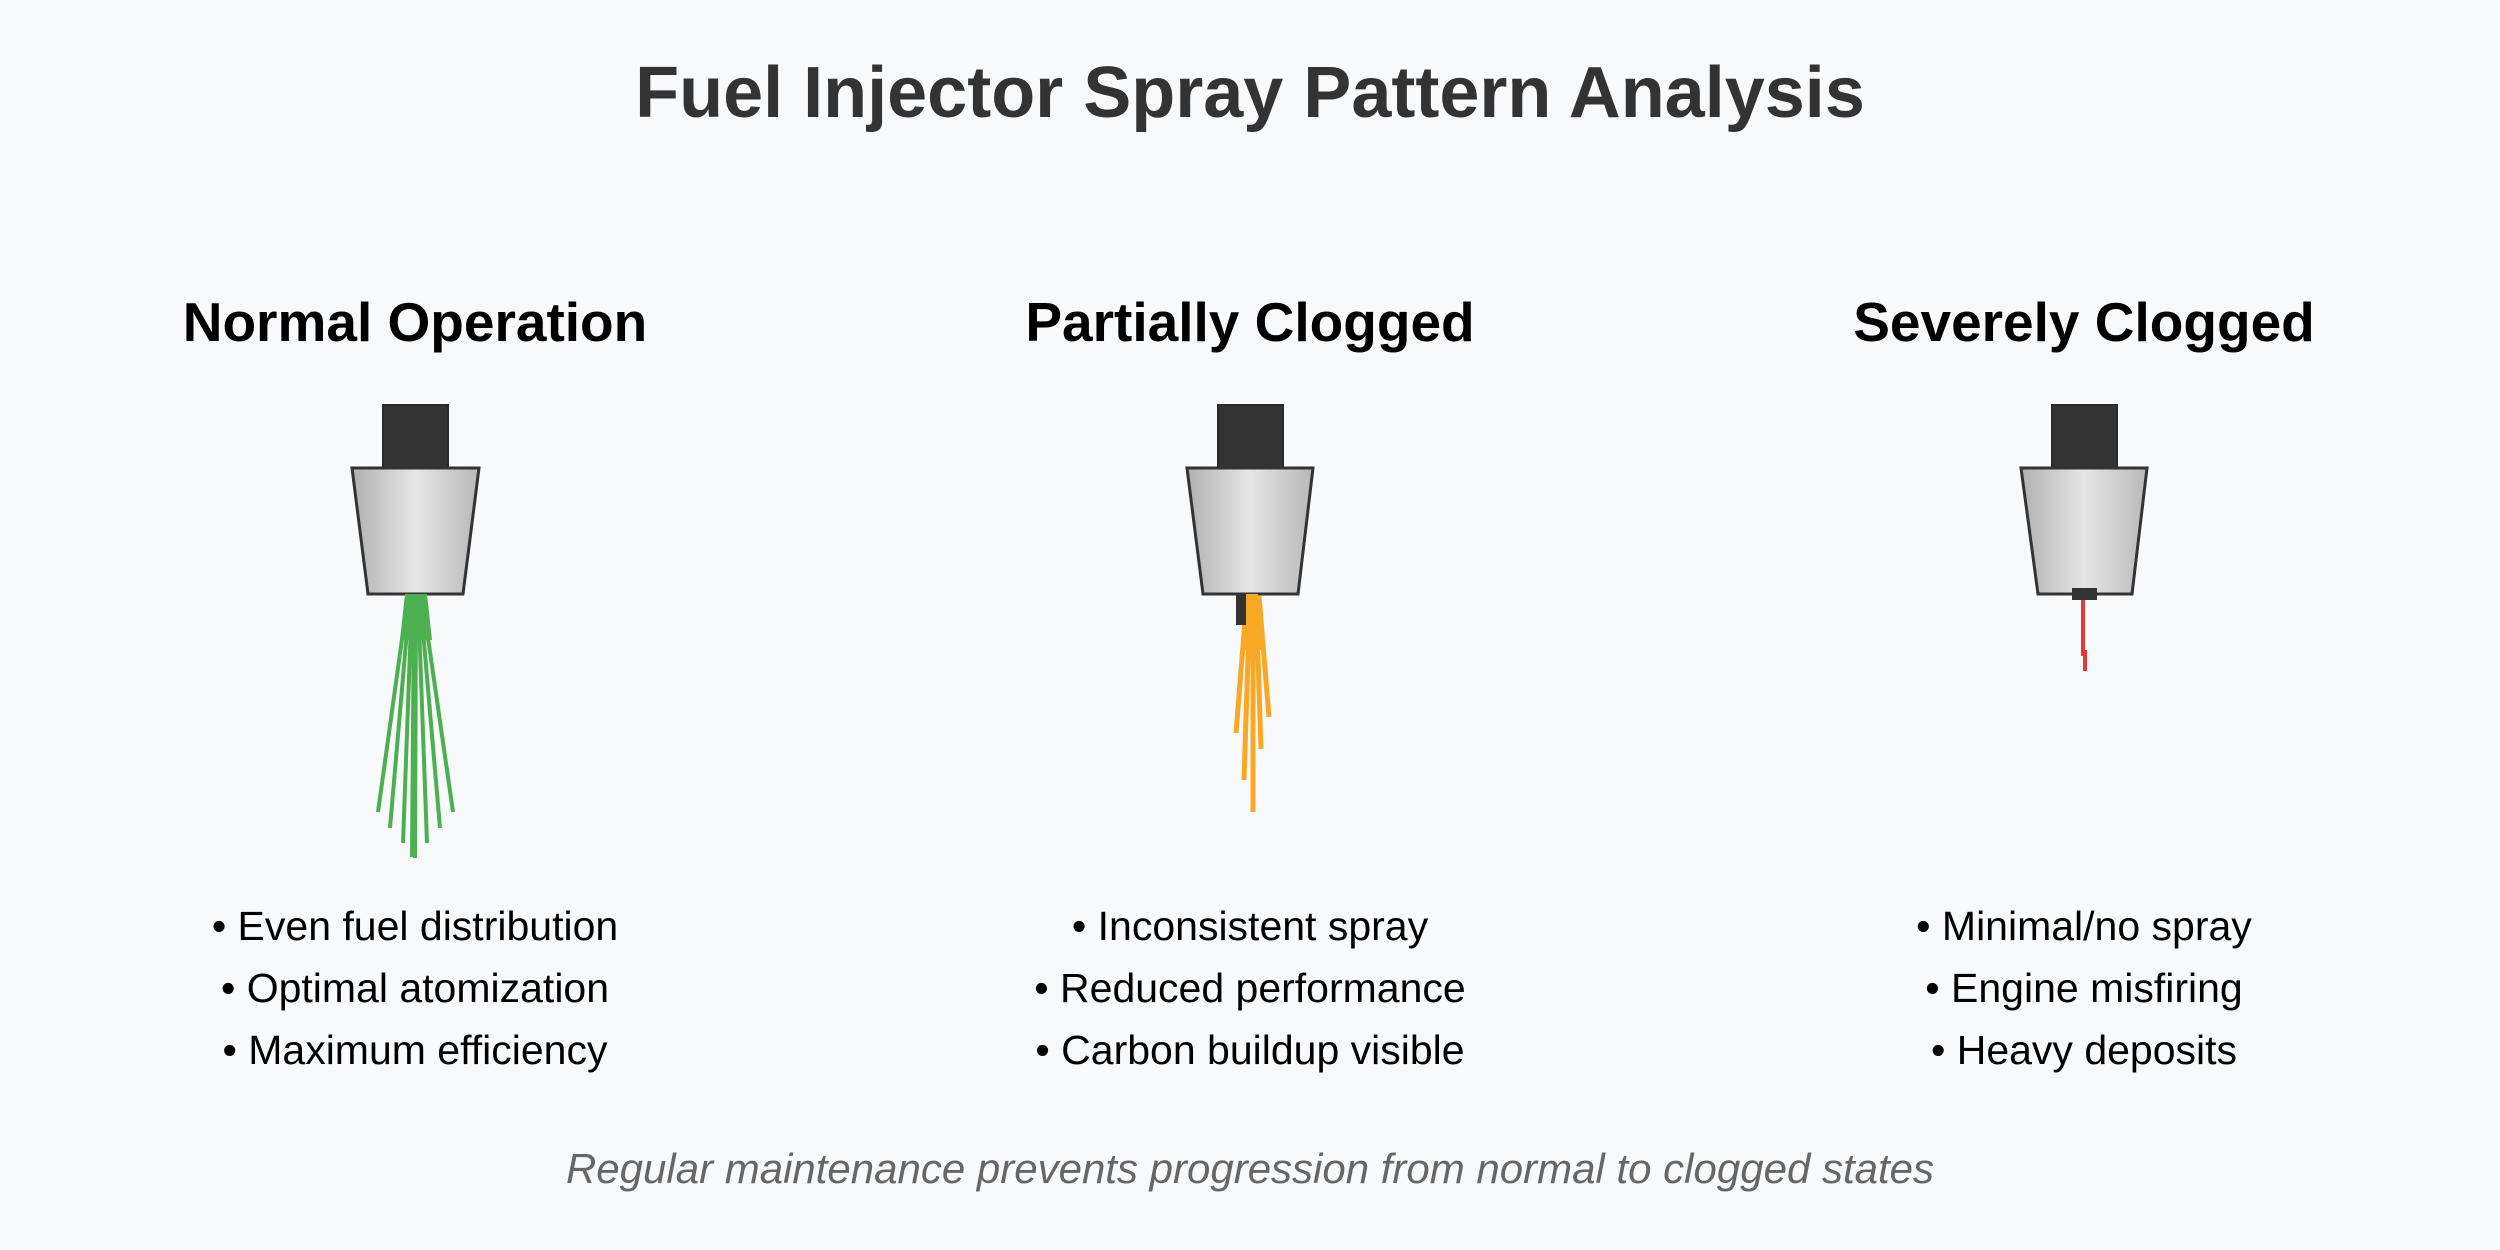 The image size is (2500, 1250). What do you see at coordinates (1252, 703) in the screenshot?
I see `spray-pattern-partial` at bounding box center [1252, 703].